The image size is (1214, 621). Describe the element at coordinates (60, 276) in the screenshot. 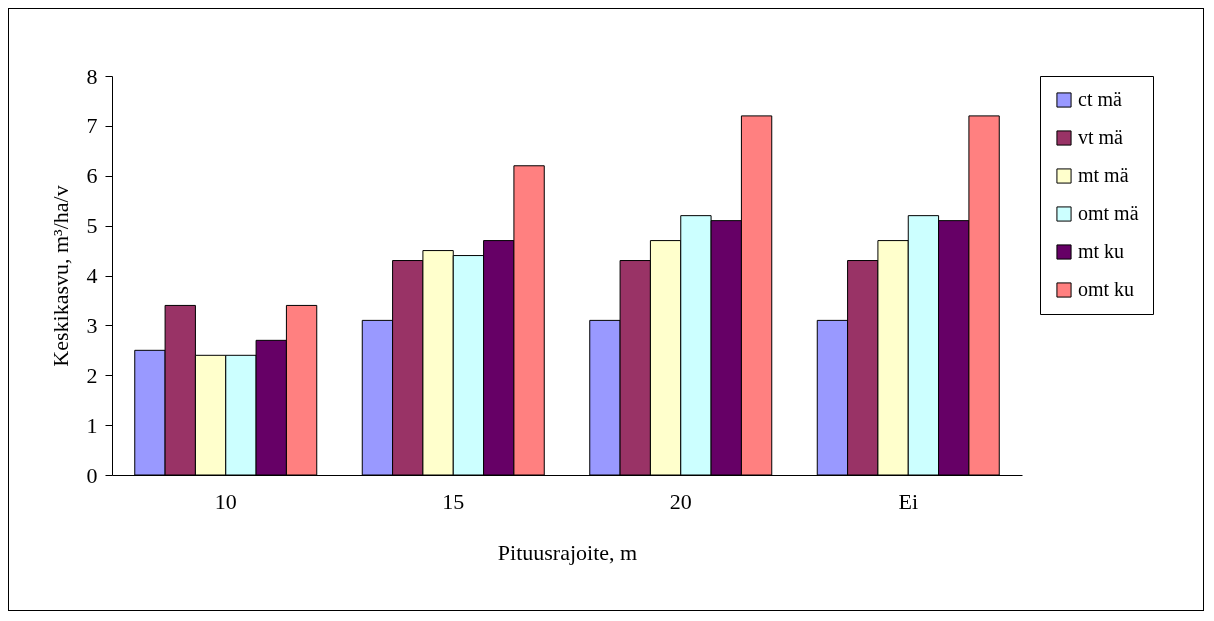

I see `y-axis-title: Keskikasvu, m³/ha/v` at that location.